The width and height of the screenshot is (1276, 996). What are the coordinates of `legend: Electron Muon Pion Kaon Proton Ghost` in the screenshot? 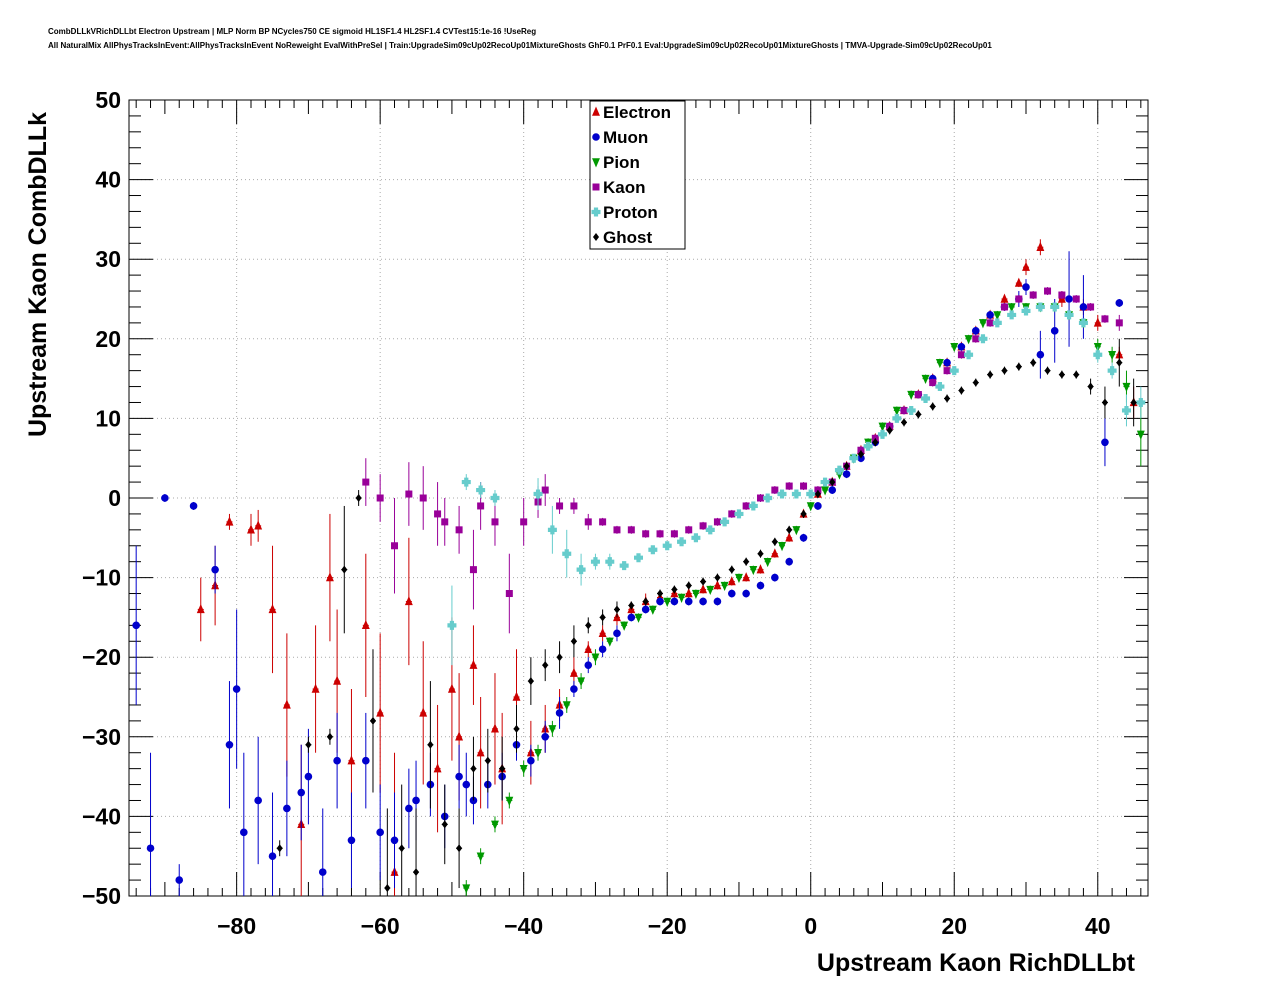 It's located at (637, 175).